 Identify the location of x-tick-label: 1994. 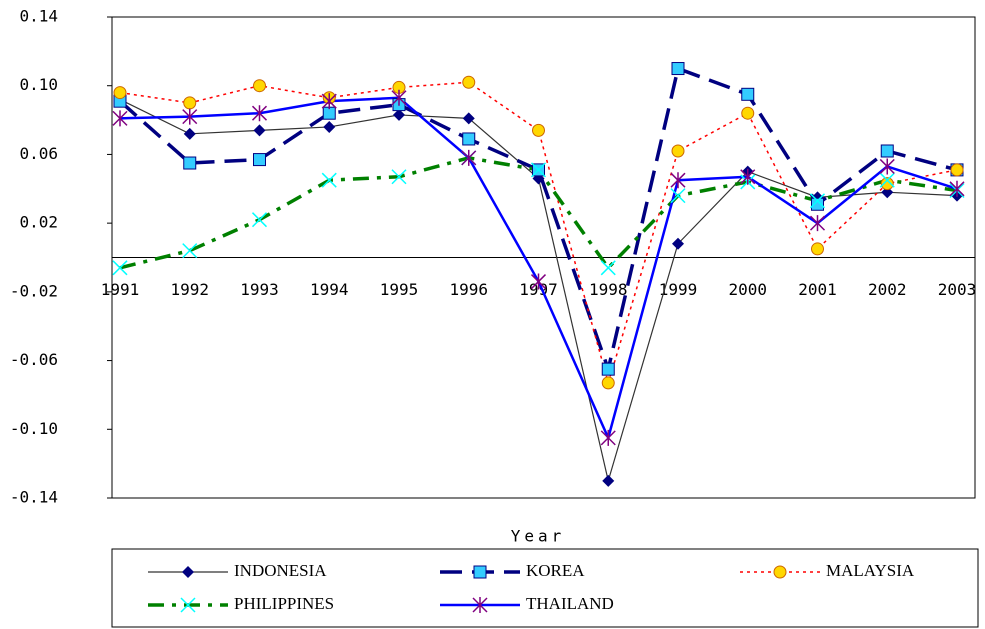
(329, 289).